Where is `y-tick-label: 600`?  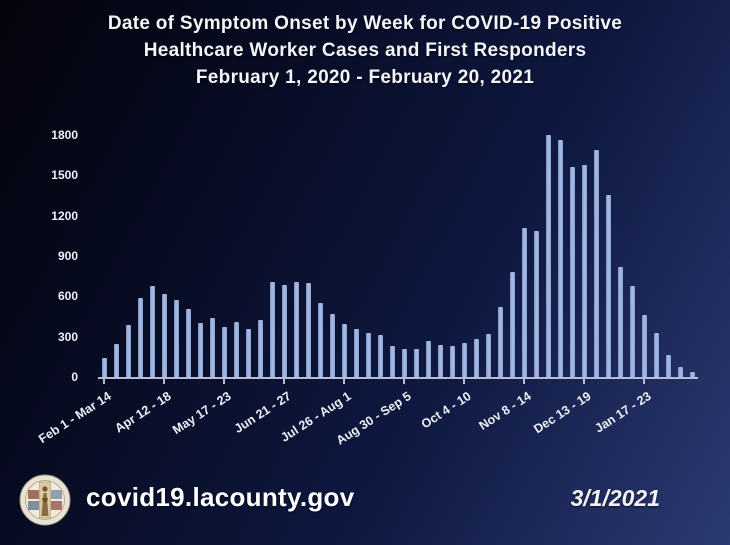
y-tick-label: 600 is located at coordinates (67, 296).